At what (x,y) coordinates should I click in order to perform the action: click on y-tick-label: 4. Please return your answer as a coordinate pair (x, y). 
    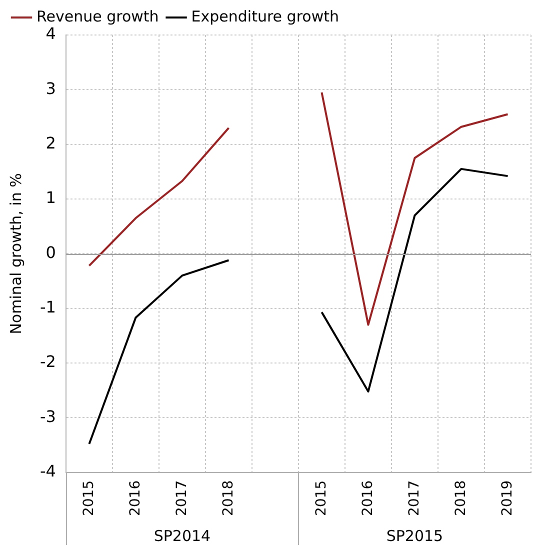
    Looking at the image, I should click on (51, 34).